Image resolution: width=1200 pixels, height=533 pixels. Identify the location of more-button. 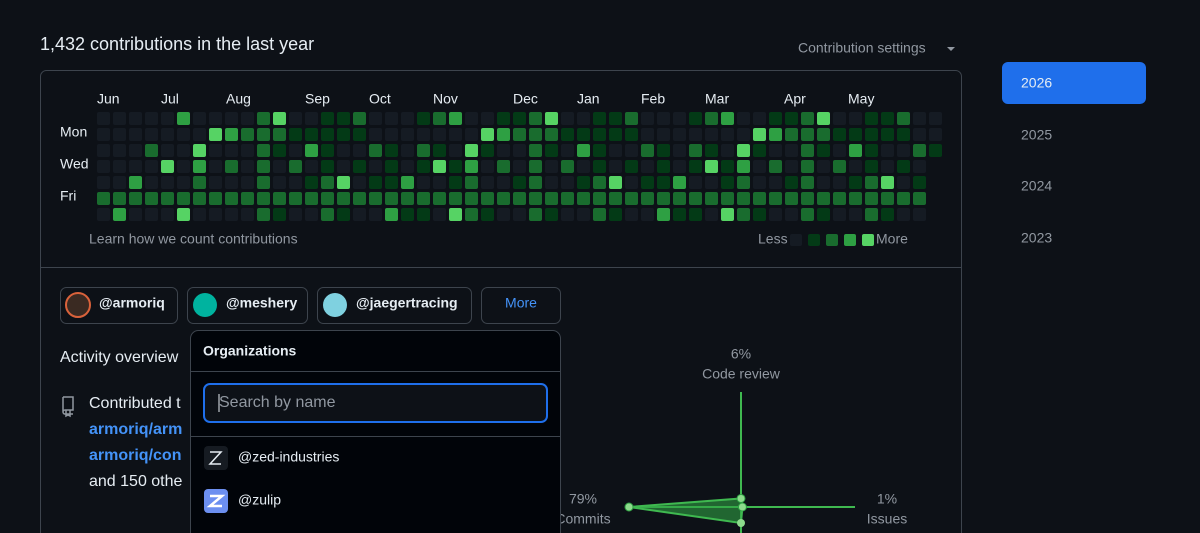
(521, 305).